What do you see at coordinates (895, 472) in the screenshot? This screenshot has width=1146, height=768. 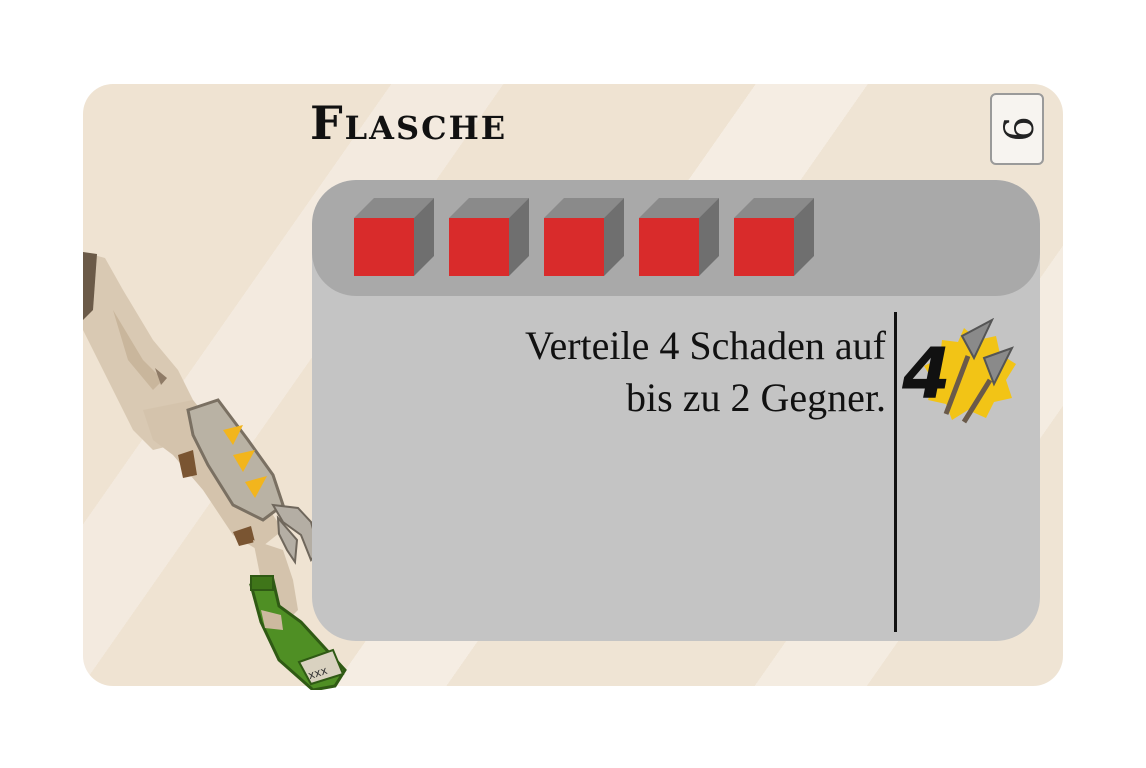 I see `text-icon-divider` at bounding box center [895, 472].